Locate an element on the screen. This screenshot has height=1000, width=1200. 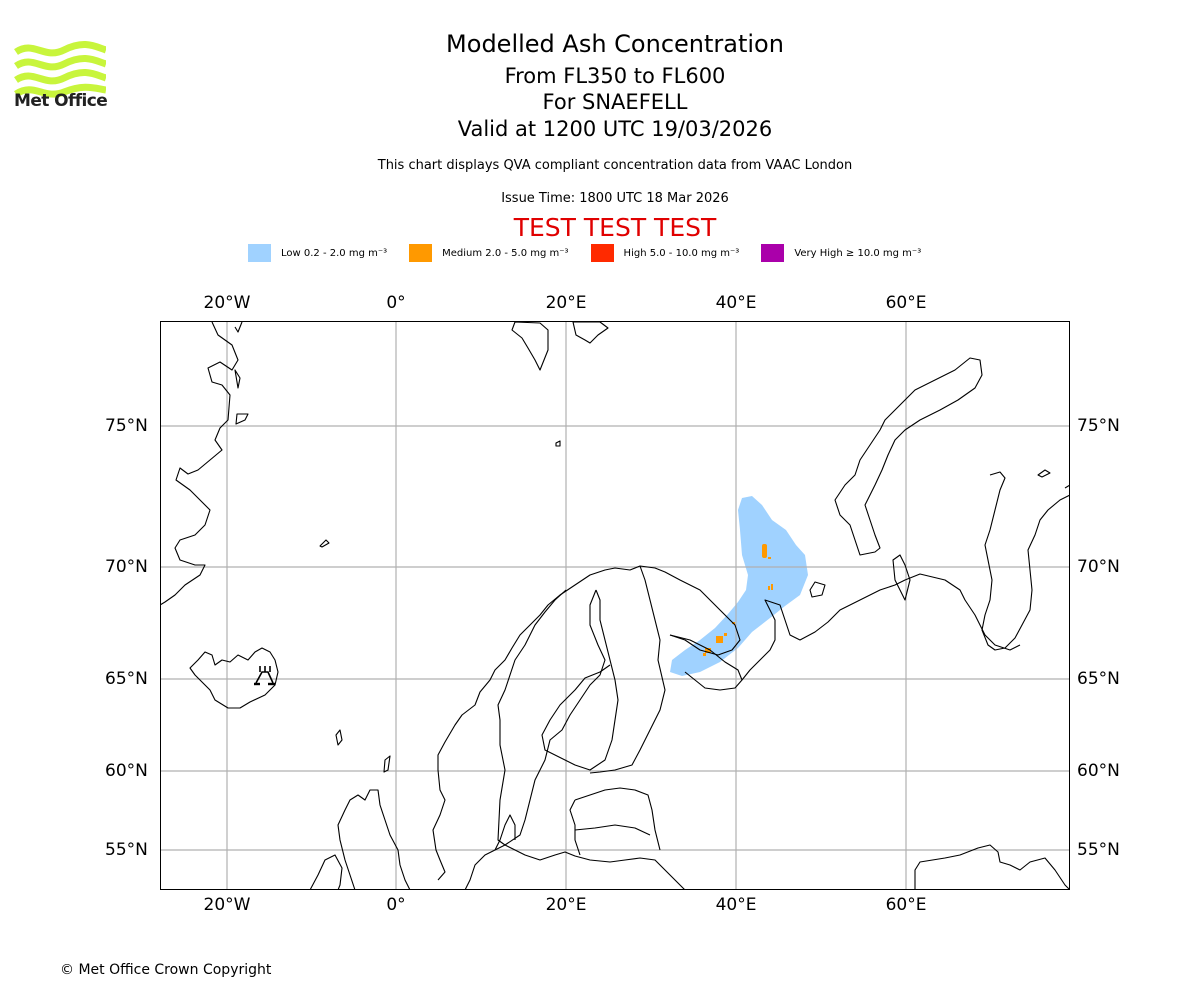
lat-label-left-70n: 70°N is located at coordinates (126, 567).